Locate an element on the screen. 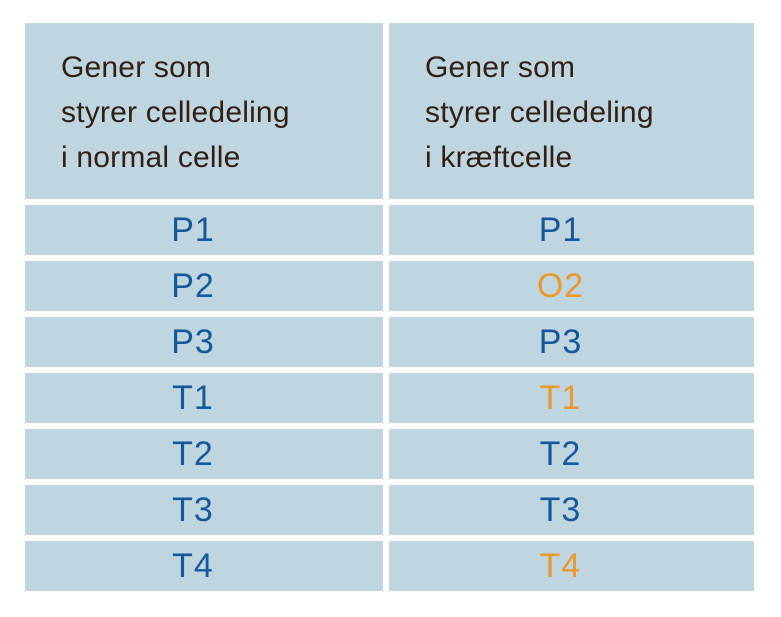 Image resolution: width=781 pixels, height=617 pixels. gene-cell-cancer-row4: T1 is located at coordinates (571, 398).